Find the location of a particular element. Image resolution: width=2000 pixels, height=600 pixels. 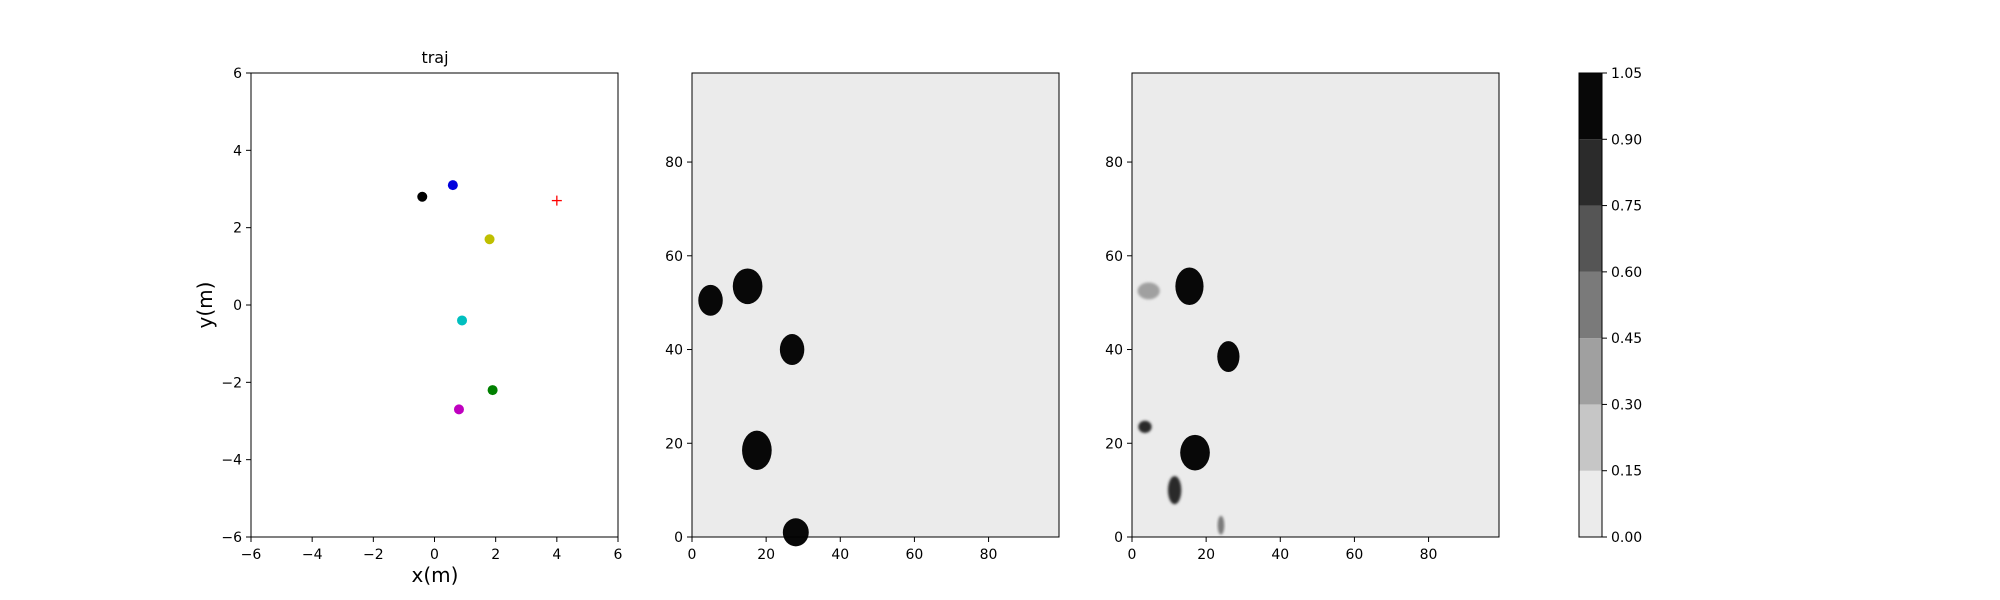

colorbar-tick-label: 0.75 is located at coordinates (1626, 207).